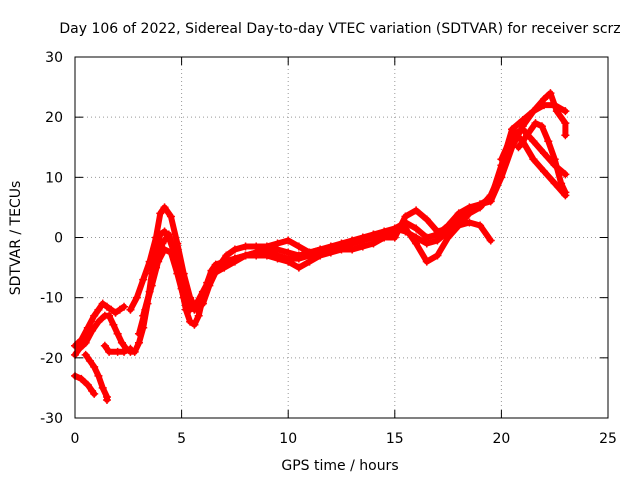 The height and width of the screenshot is (480, 640). Describe the element at coordinates (75, 439) in the screenshot. I see `x-tick-label: 0` at that location.